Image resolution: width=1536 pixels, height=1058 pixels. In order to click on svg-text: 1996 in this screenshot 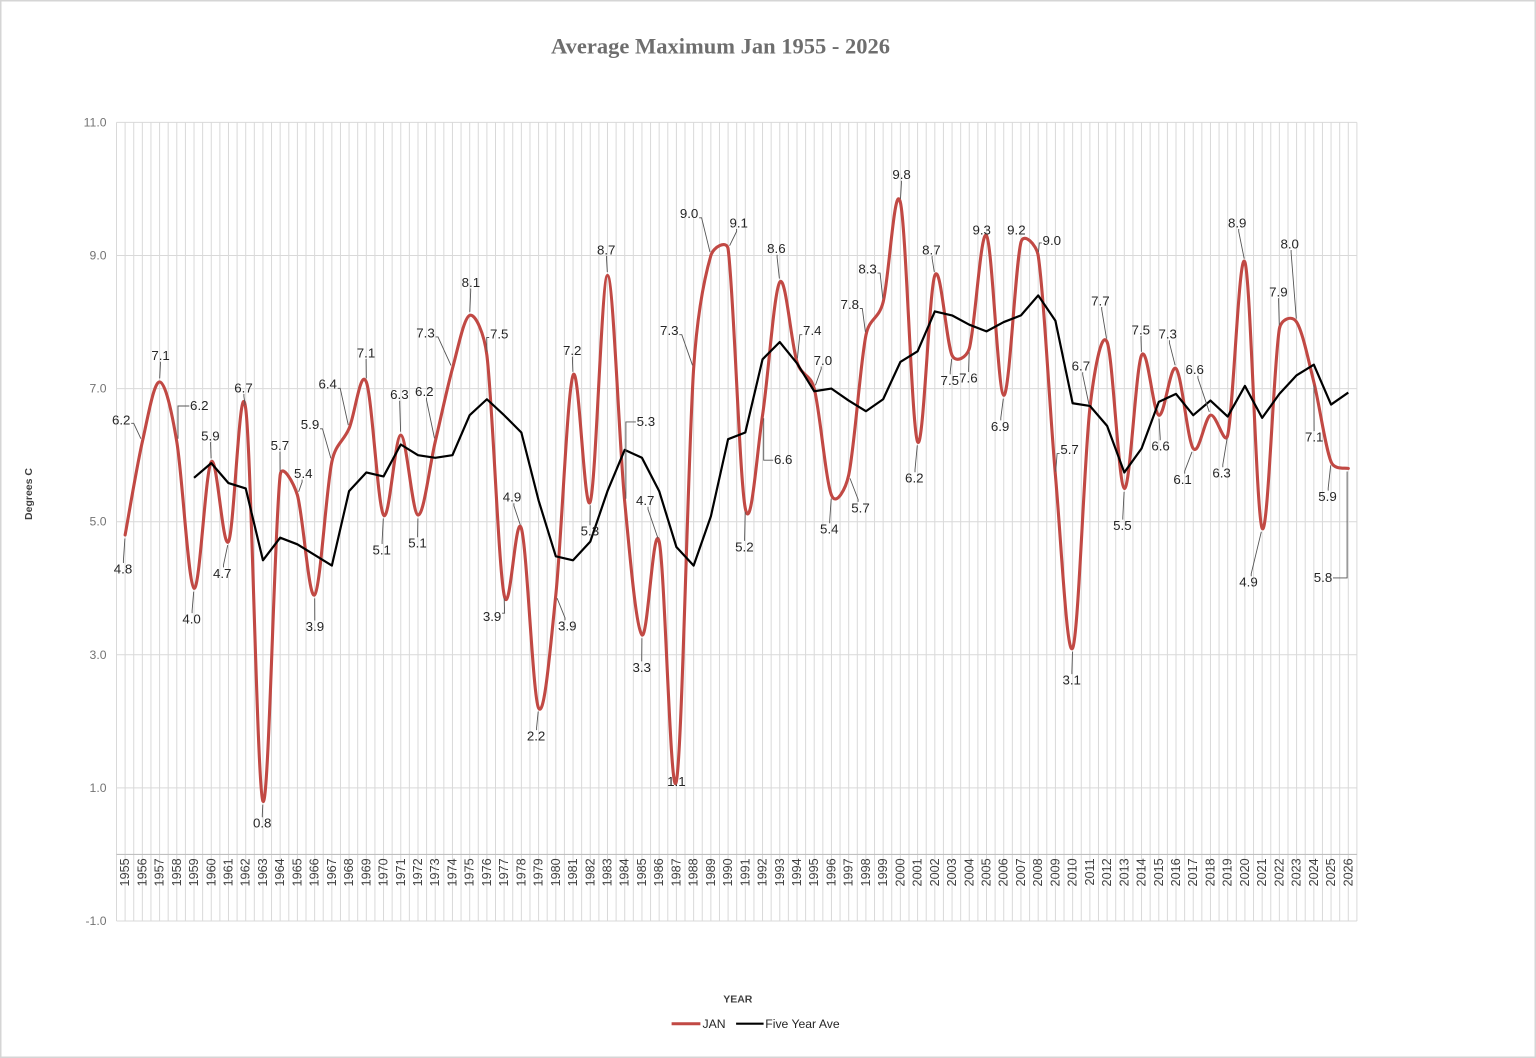, I will do `click(832, 872)`.